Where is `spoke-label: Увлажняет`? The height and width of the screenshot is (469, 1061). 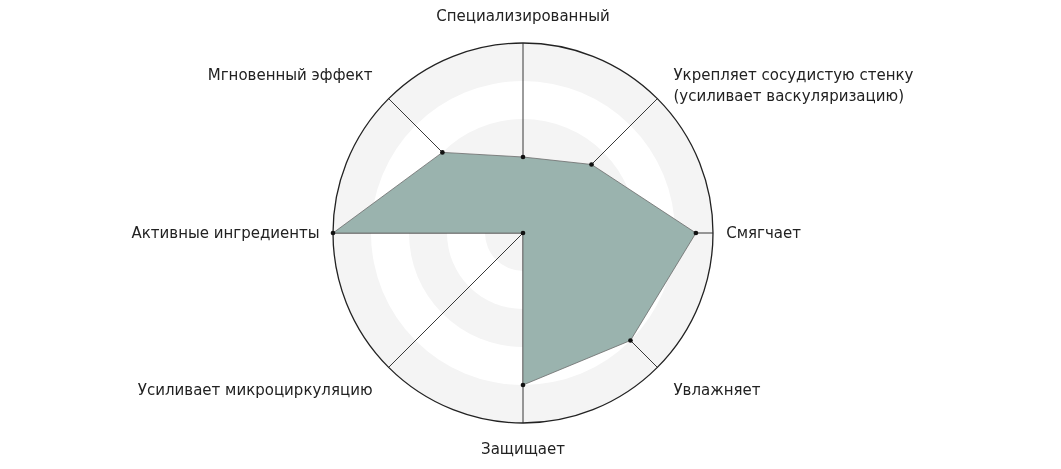
spoke-label: Увлажняет is located at coordinates (717, 390).